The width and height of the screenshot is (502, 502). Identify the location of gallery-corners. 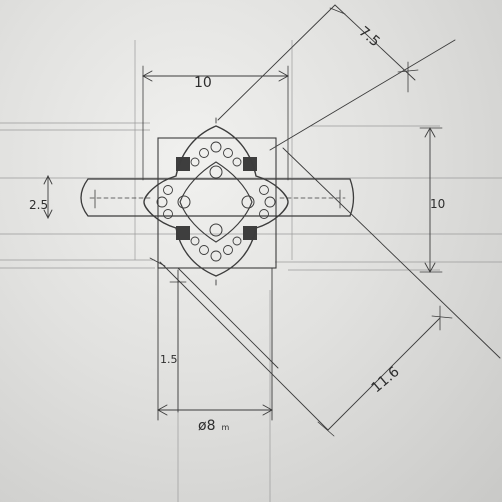
(216, 198).